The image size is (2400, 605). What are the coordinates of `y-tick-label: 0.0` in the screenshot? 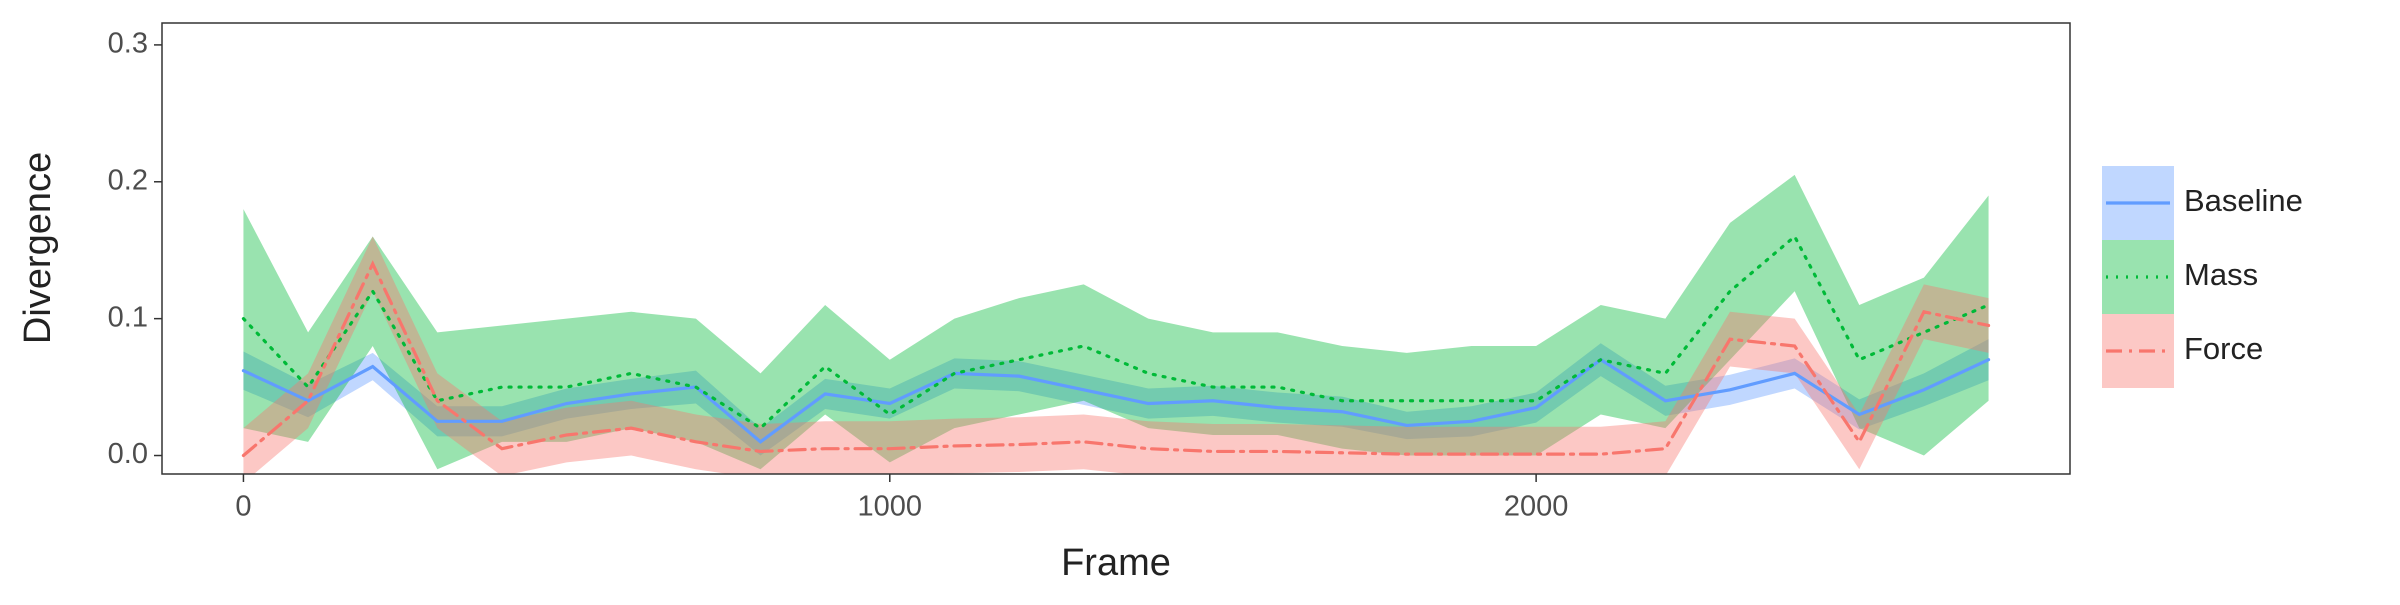 It's located at (128, 454).